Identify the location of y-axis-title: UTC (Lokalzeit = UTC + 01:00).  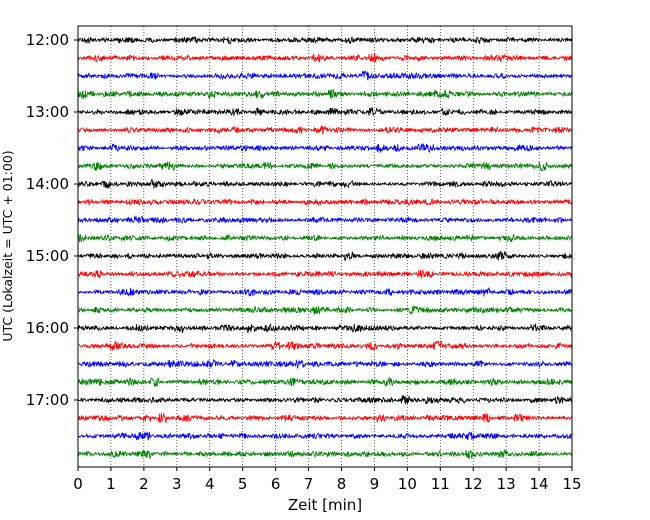
(7, 245).